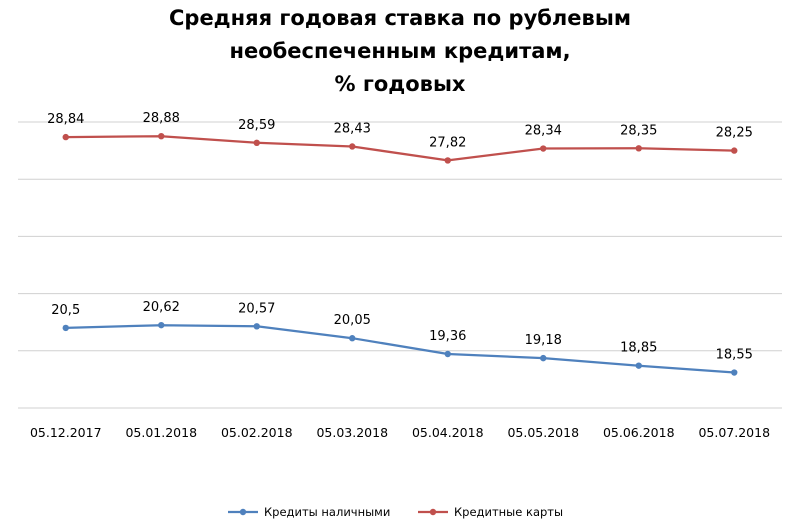 The image size is (800, 532). What do you see at coordinates (447, 336) in the screenshot?
I see `data-label: 19,36` at bounding box center [447, 336].